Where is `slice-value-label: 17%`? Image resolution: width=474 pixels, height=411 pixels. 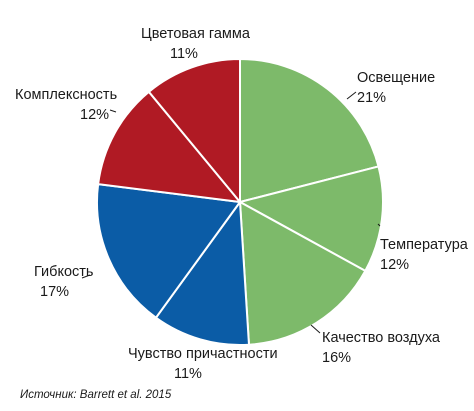 slice-value-label: 17% is located at coordinates (54, 292).